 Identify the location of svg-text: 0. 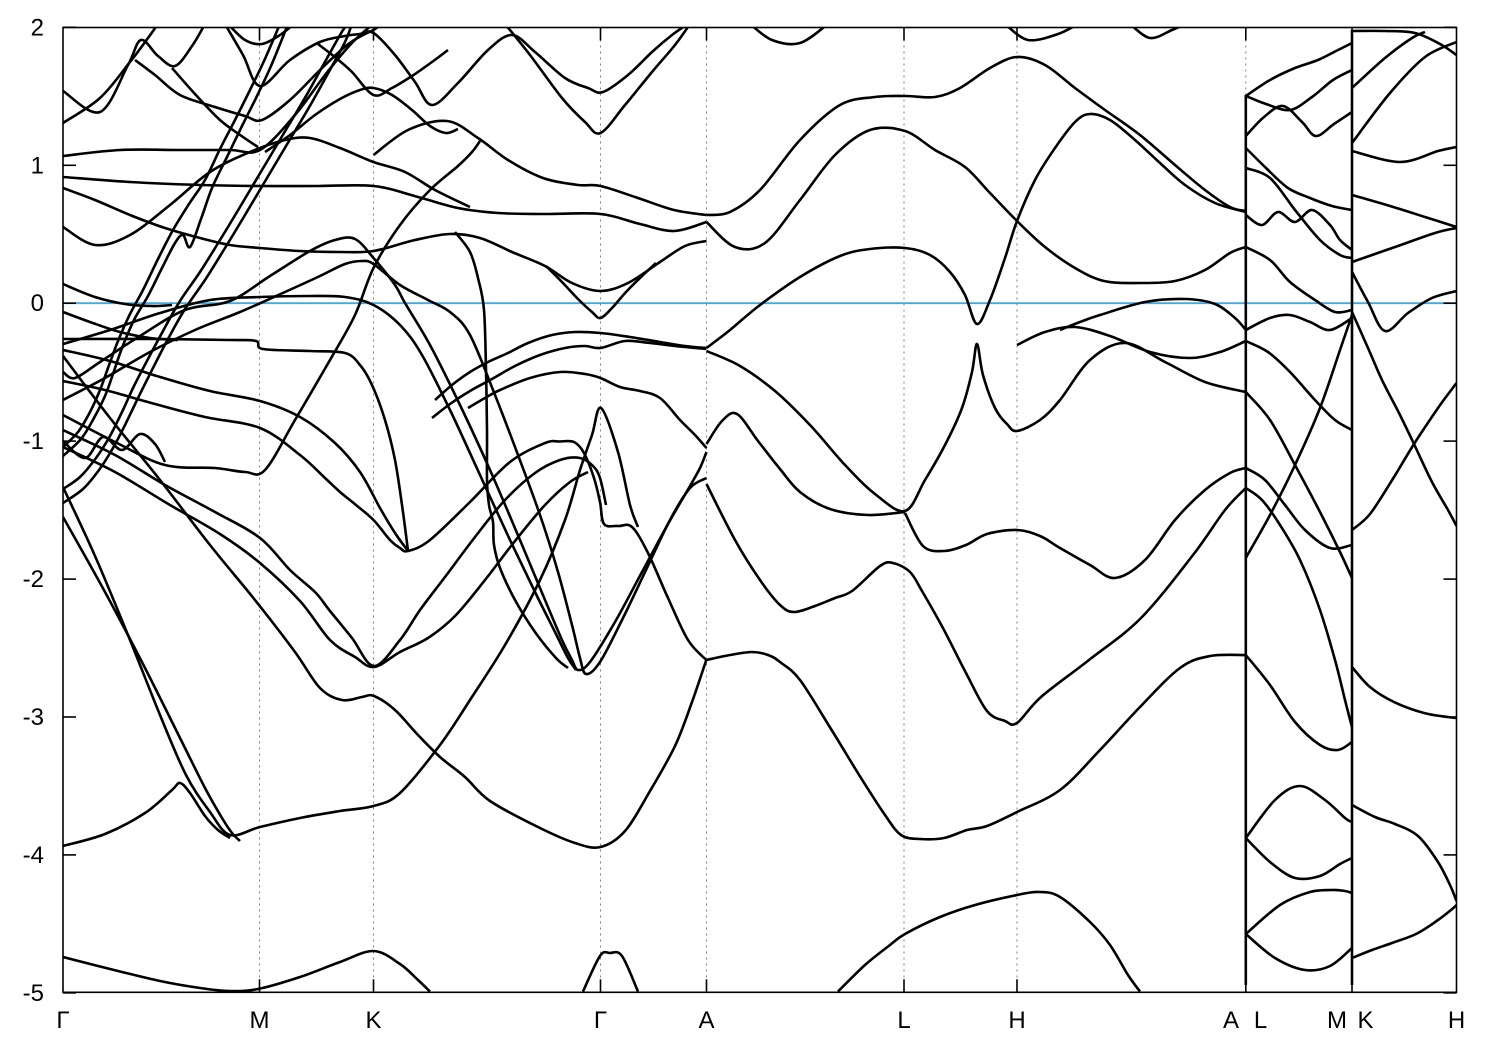
(37, 303).